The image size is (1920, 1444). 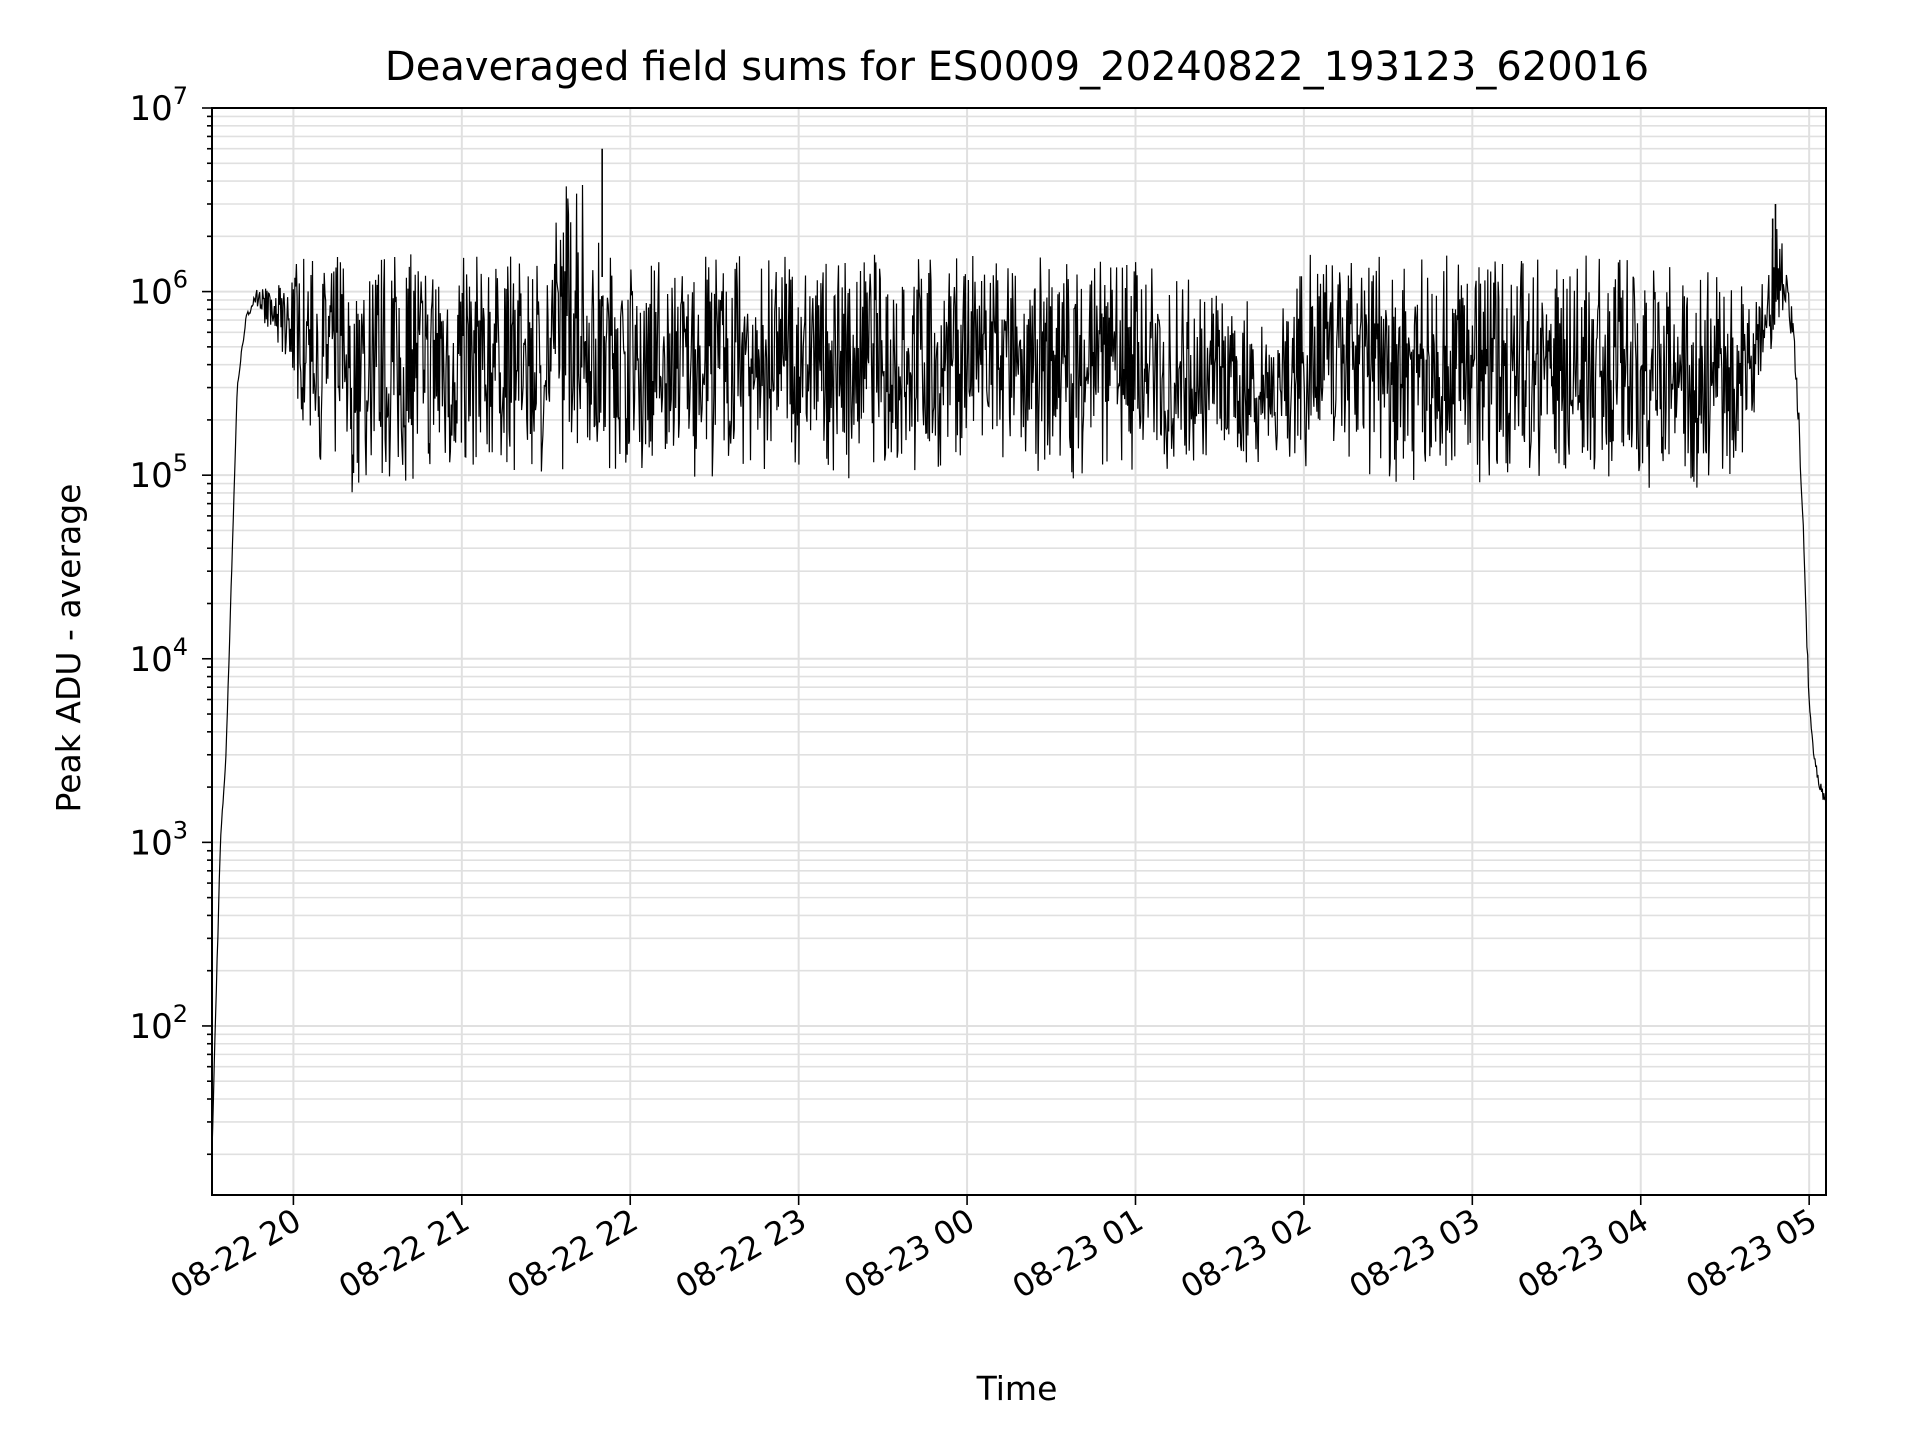 What do you see at coordinates (68, 648) in the screenshot?
I see `y-axis-label: Peak ADU - average` at bounding box center [68, 648].